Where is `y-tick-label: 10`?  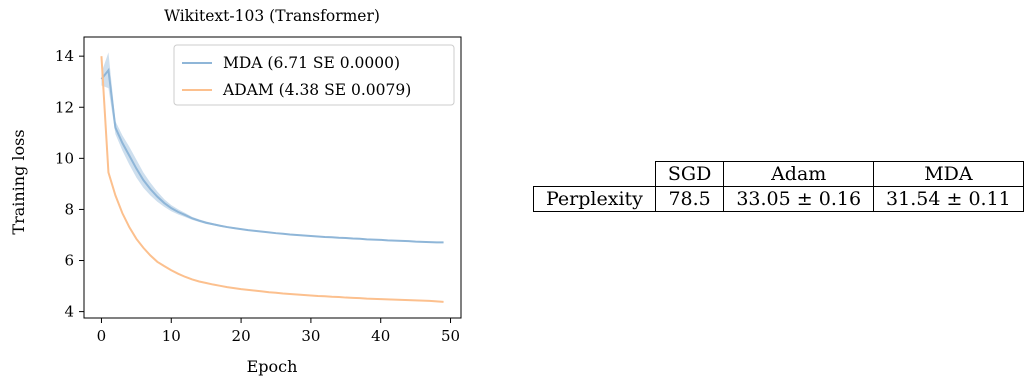 y-tick-label: 10 is located at coordinates (64, 158).